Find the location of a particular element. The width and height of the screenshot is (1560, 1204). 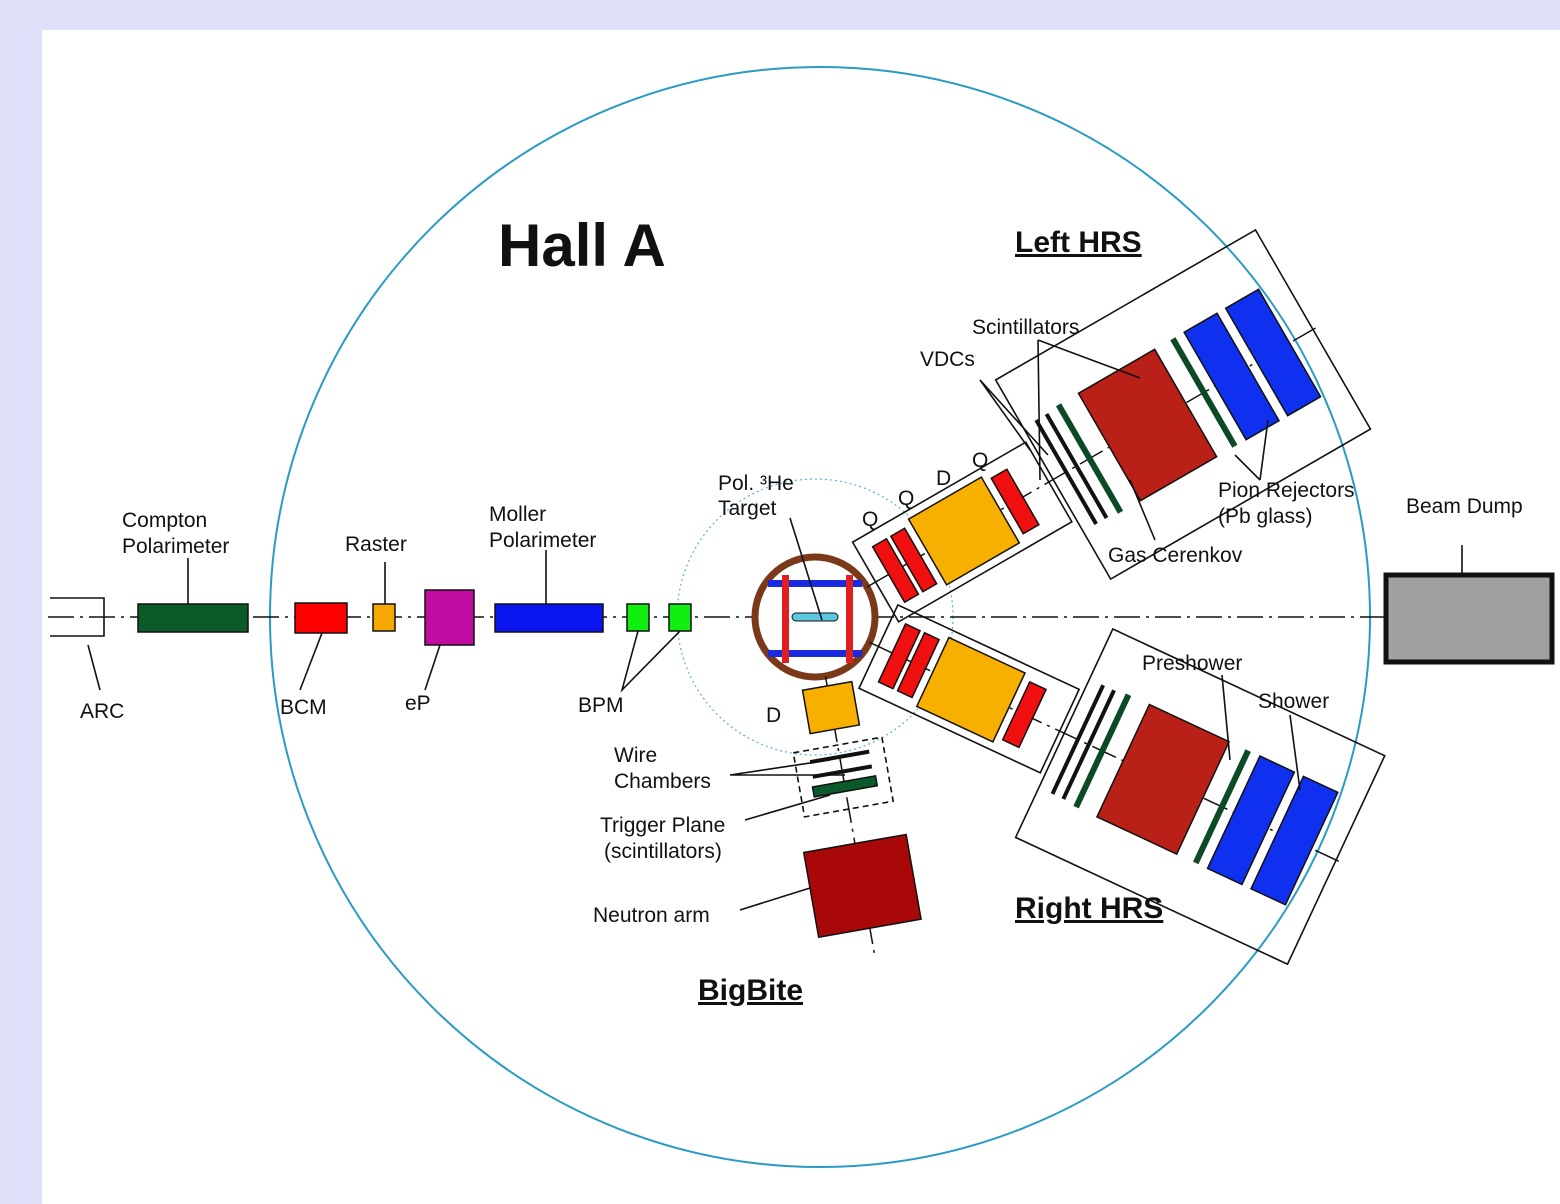

bigbite-arm is located at coordinates (857, 816).